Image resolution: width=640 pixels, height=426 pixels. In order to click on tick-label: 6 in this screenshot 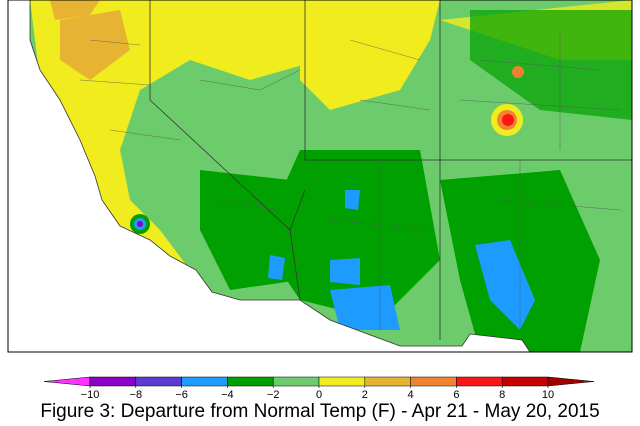, I will do `click(456, 395)`.